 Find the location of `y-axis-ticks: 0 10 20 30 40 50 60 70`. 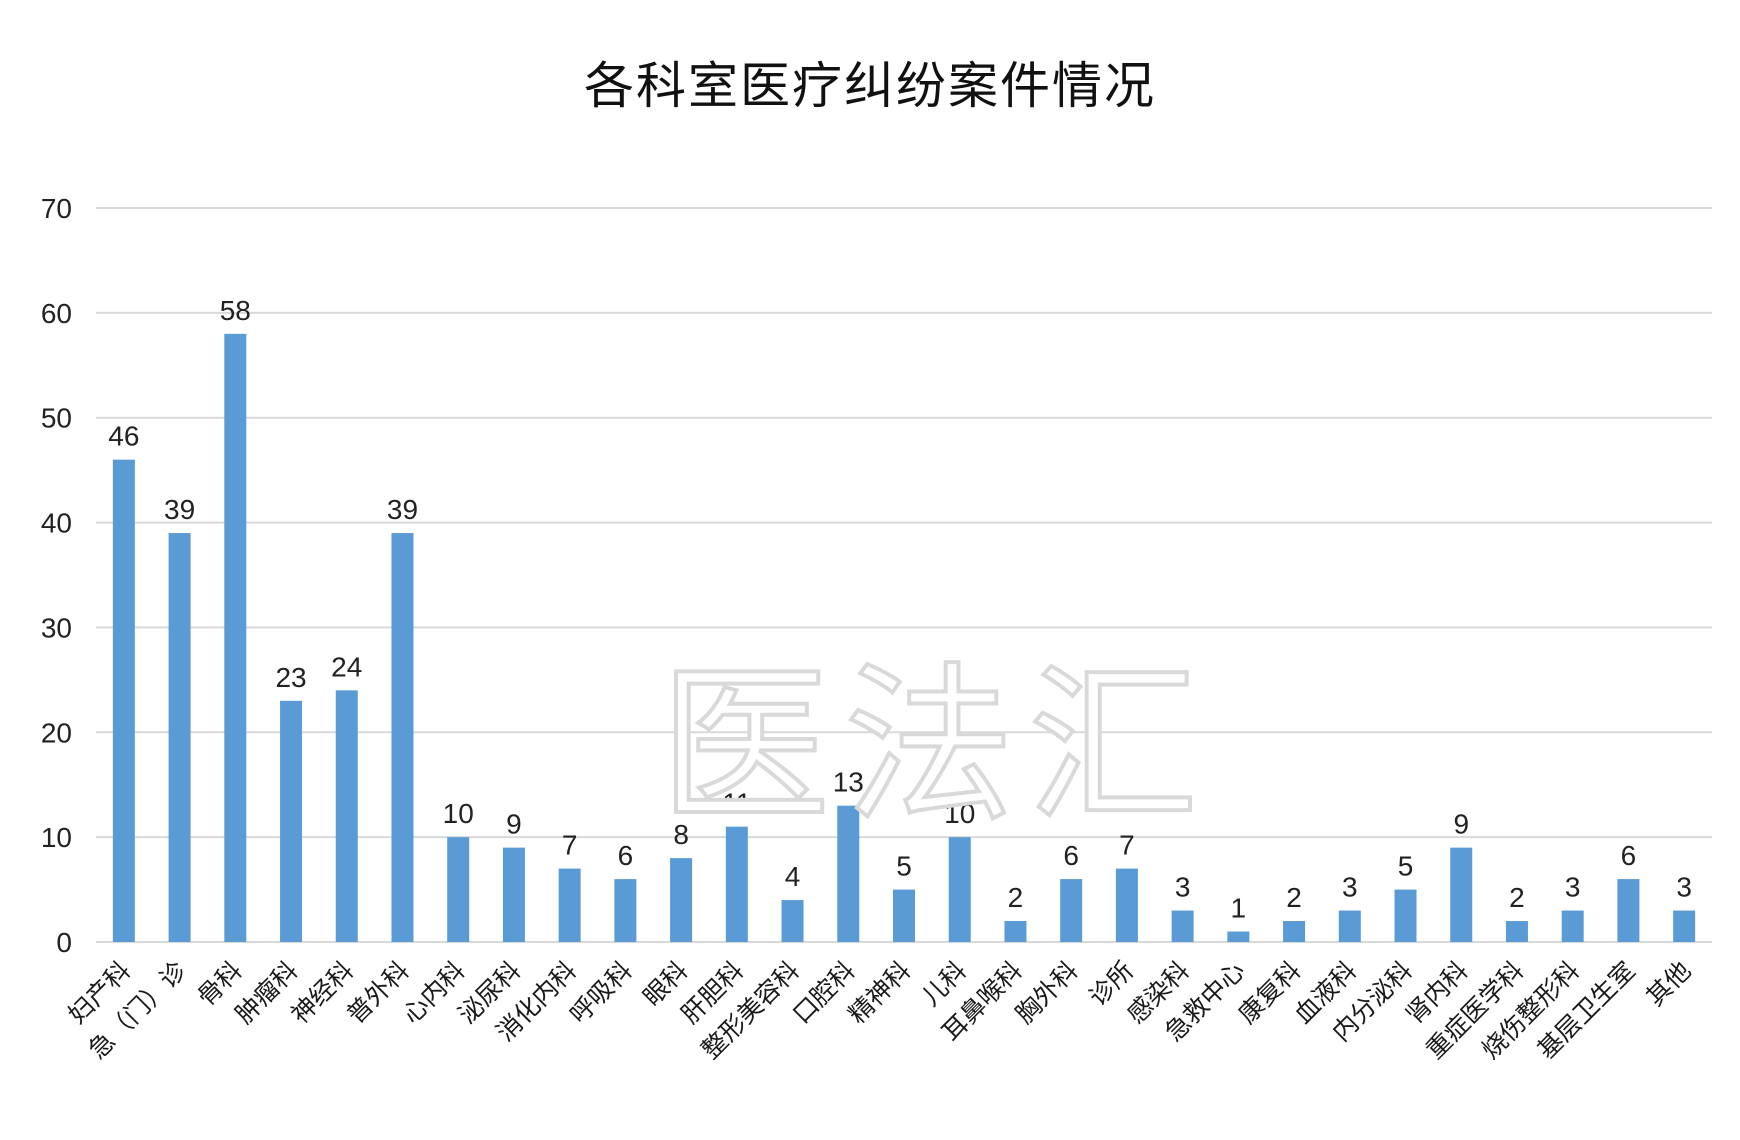

y-axis-ticks: 0 10 20 30 40 50 60 70 is located at coordinates (56, 575).